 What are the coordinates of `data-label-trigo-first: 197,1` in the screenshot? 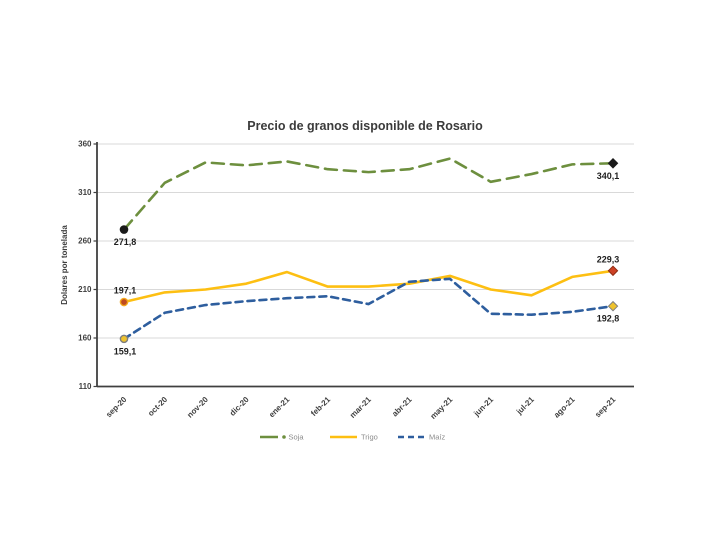 It's located at (125, 291).